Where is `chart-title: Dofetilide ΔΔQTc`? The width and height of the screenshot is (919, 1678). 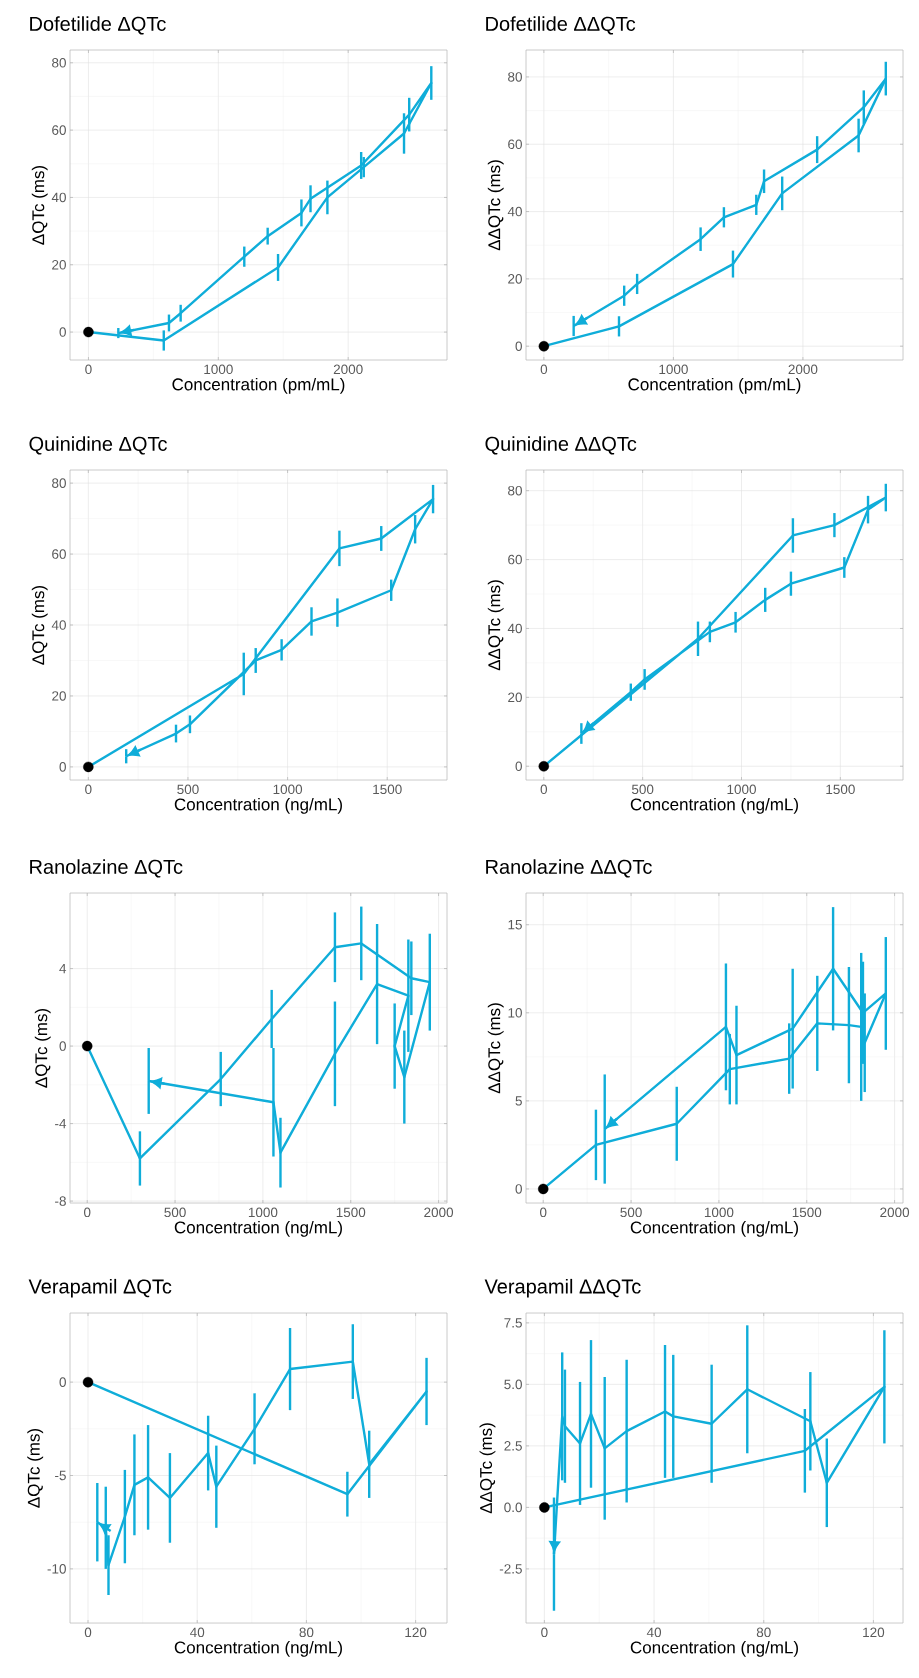 chart-title: Dofetilide ΔΔQTc is located at coordinates (561, 25).